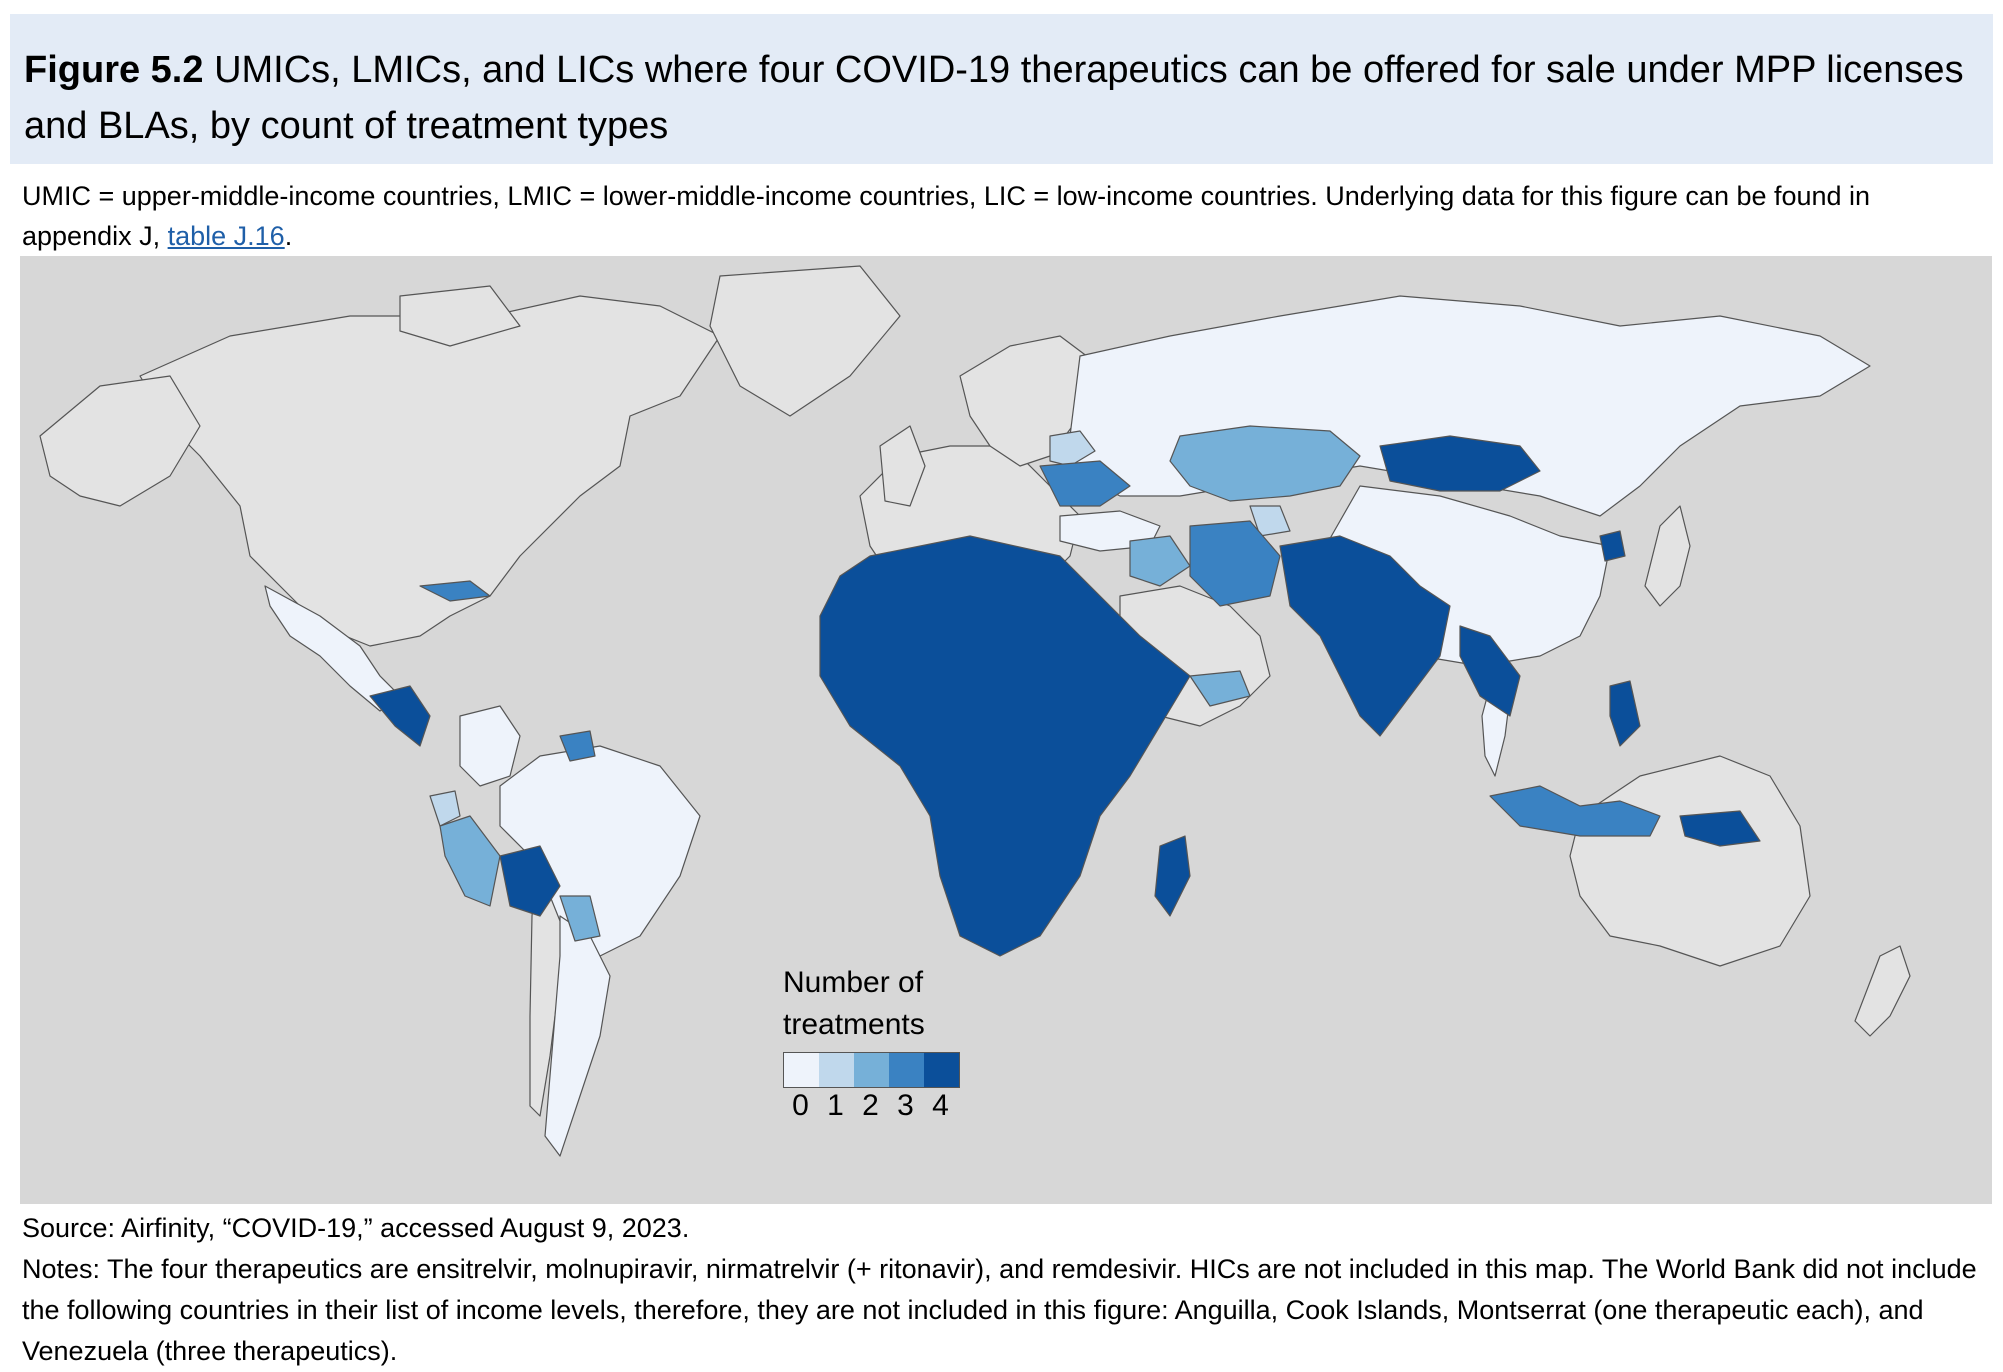 The width and height of the screenshot is (2003, 1372). I want to click on region-iraq-syria, so click(1160, 561).